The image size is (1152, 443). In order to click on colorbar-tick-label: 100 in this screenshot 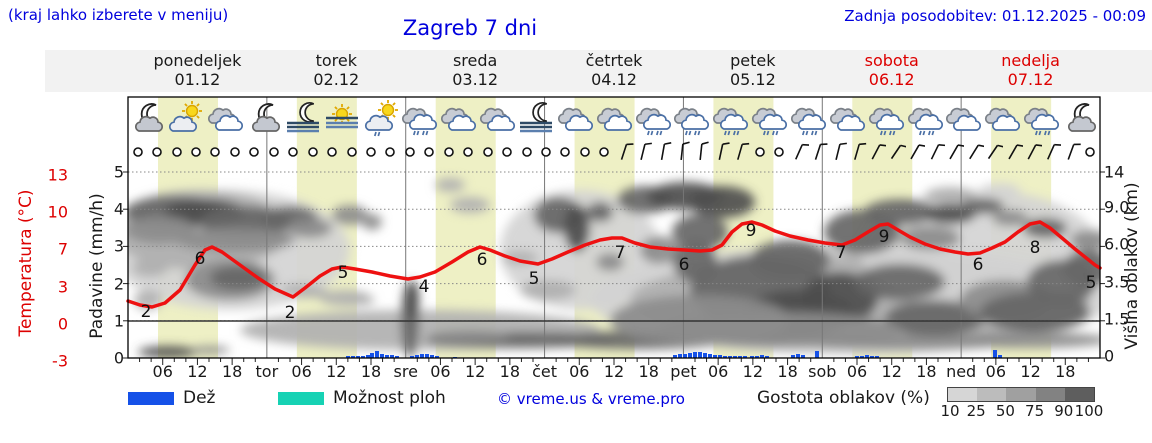, I will do `click(1089, 411)`.